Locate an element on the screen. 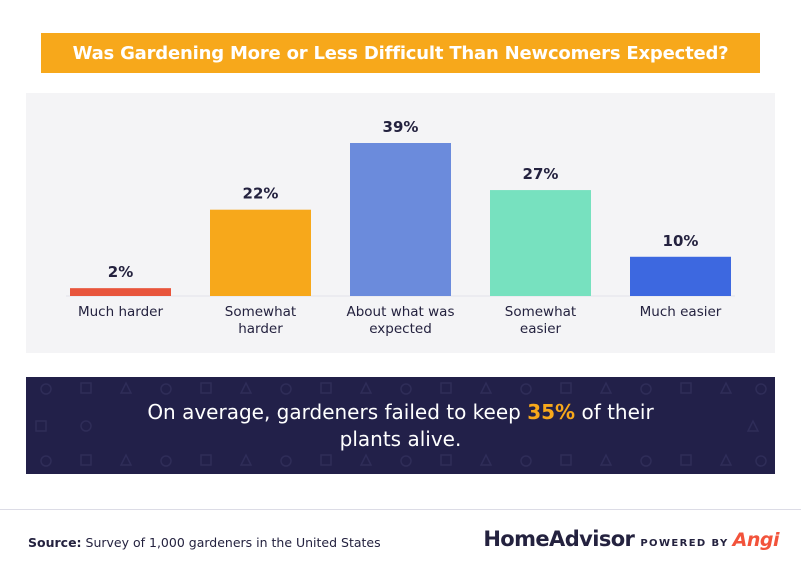 This screenshot has width=801, height=580. category-label-3: About what was expected is located at coordinates (400, 320).